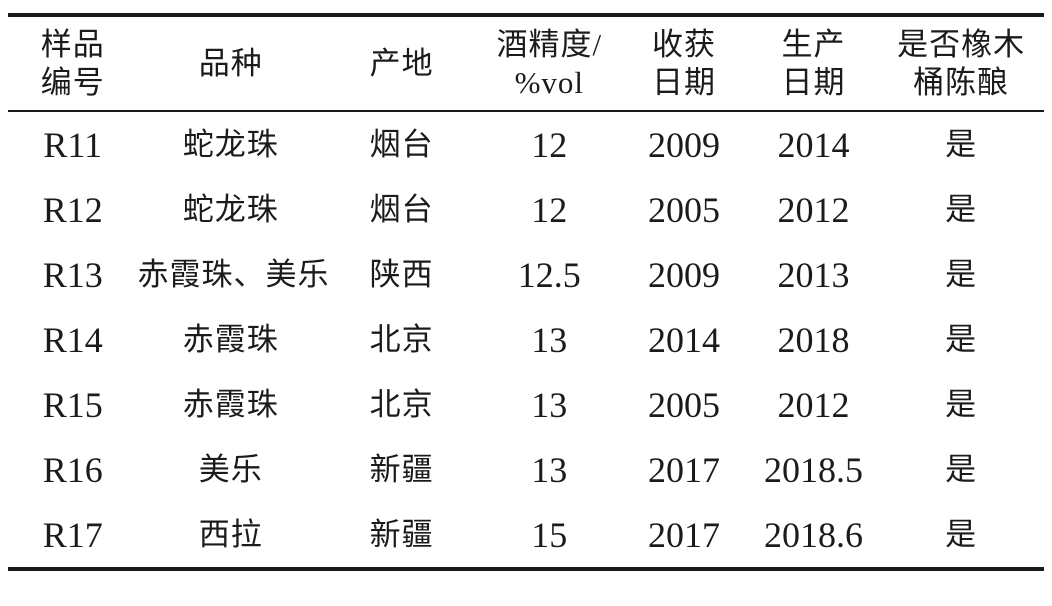 The height and width of the screenshot is (606, 1052). What do you see at coordinates (72, 209) in the screenshot?
I see `cell-sample-id: R12` at bounding box center [72, 209].